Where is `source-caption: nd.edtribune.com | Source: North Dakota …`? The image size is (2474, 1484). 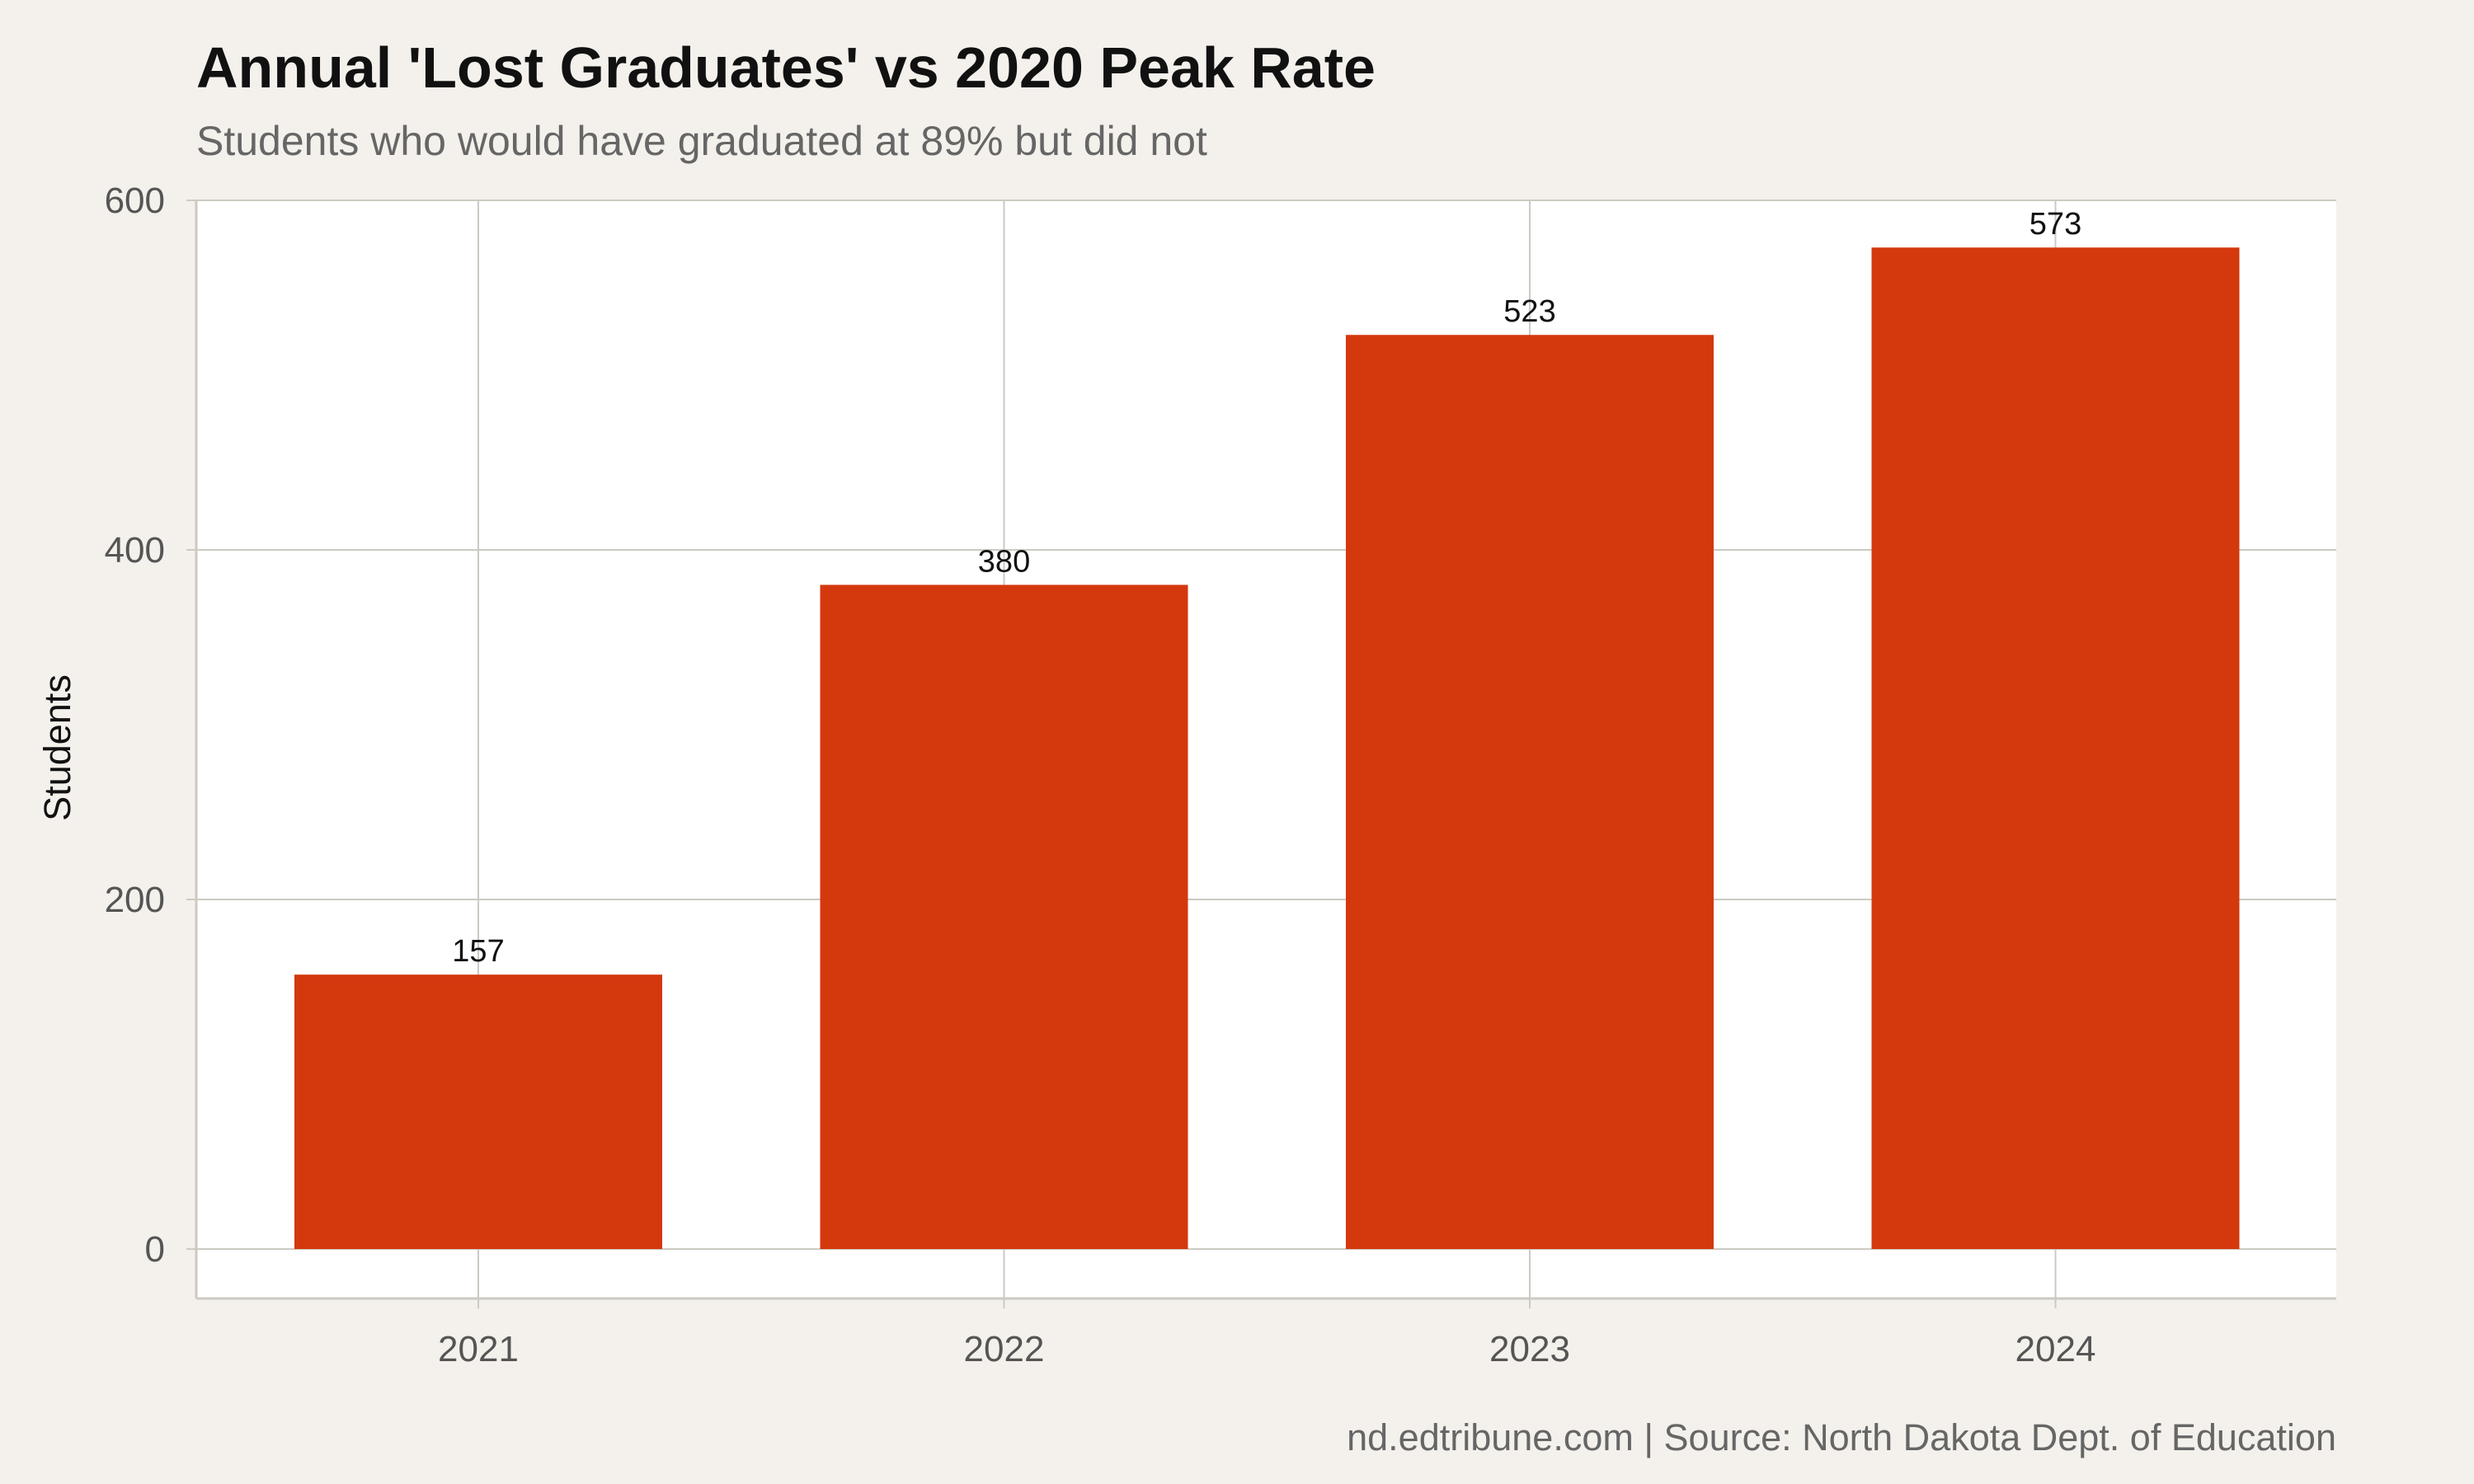
source-caption: nd.edtribune.com | Source: North Dakota … is located at coordinates (1841, 1437).